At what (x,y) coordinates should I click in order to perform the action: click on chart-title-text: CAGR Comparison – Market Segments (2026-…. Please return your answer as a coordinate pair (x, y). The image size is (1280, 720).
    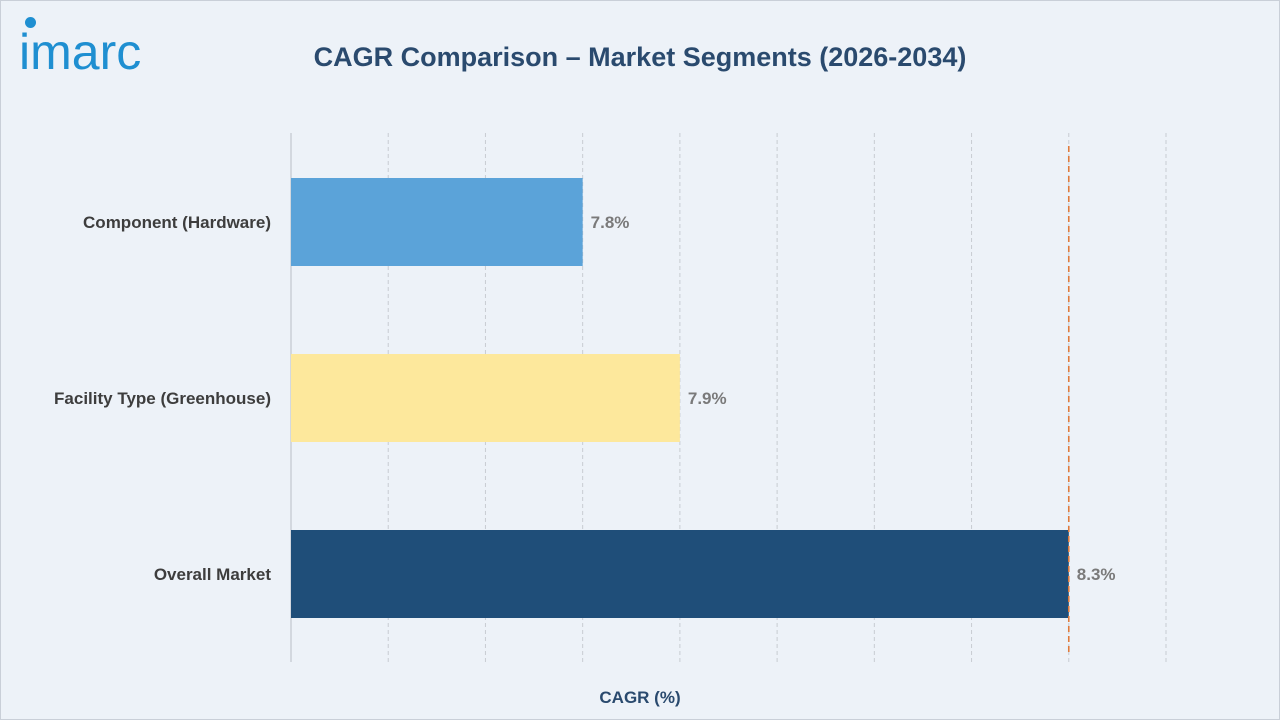
    Looking at the image, I should click on (640, 57).